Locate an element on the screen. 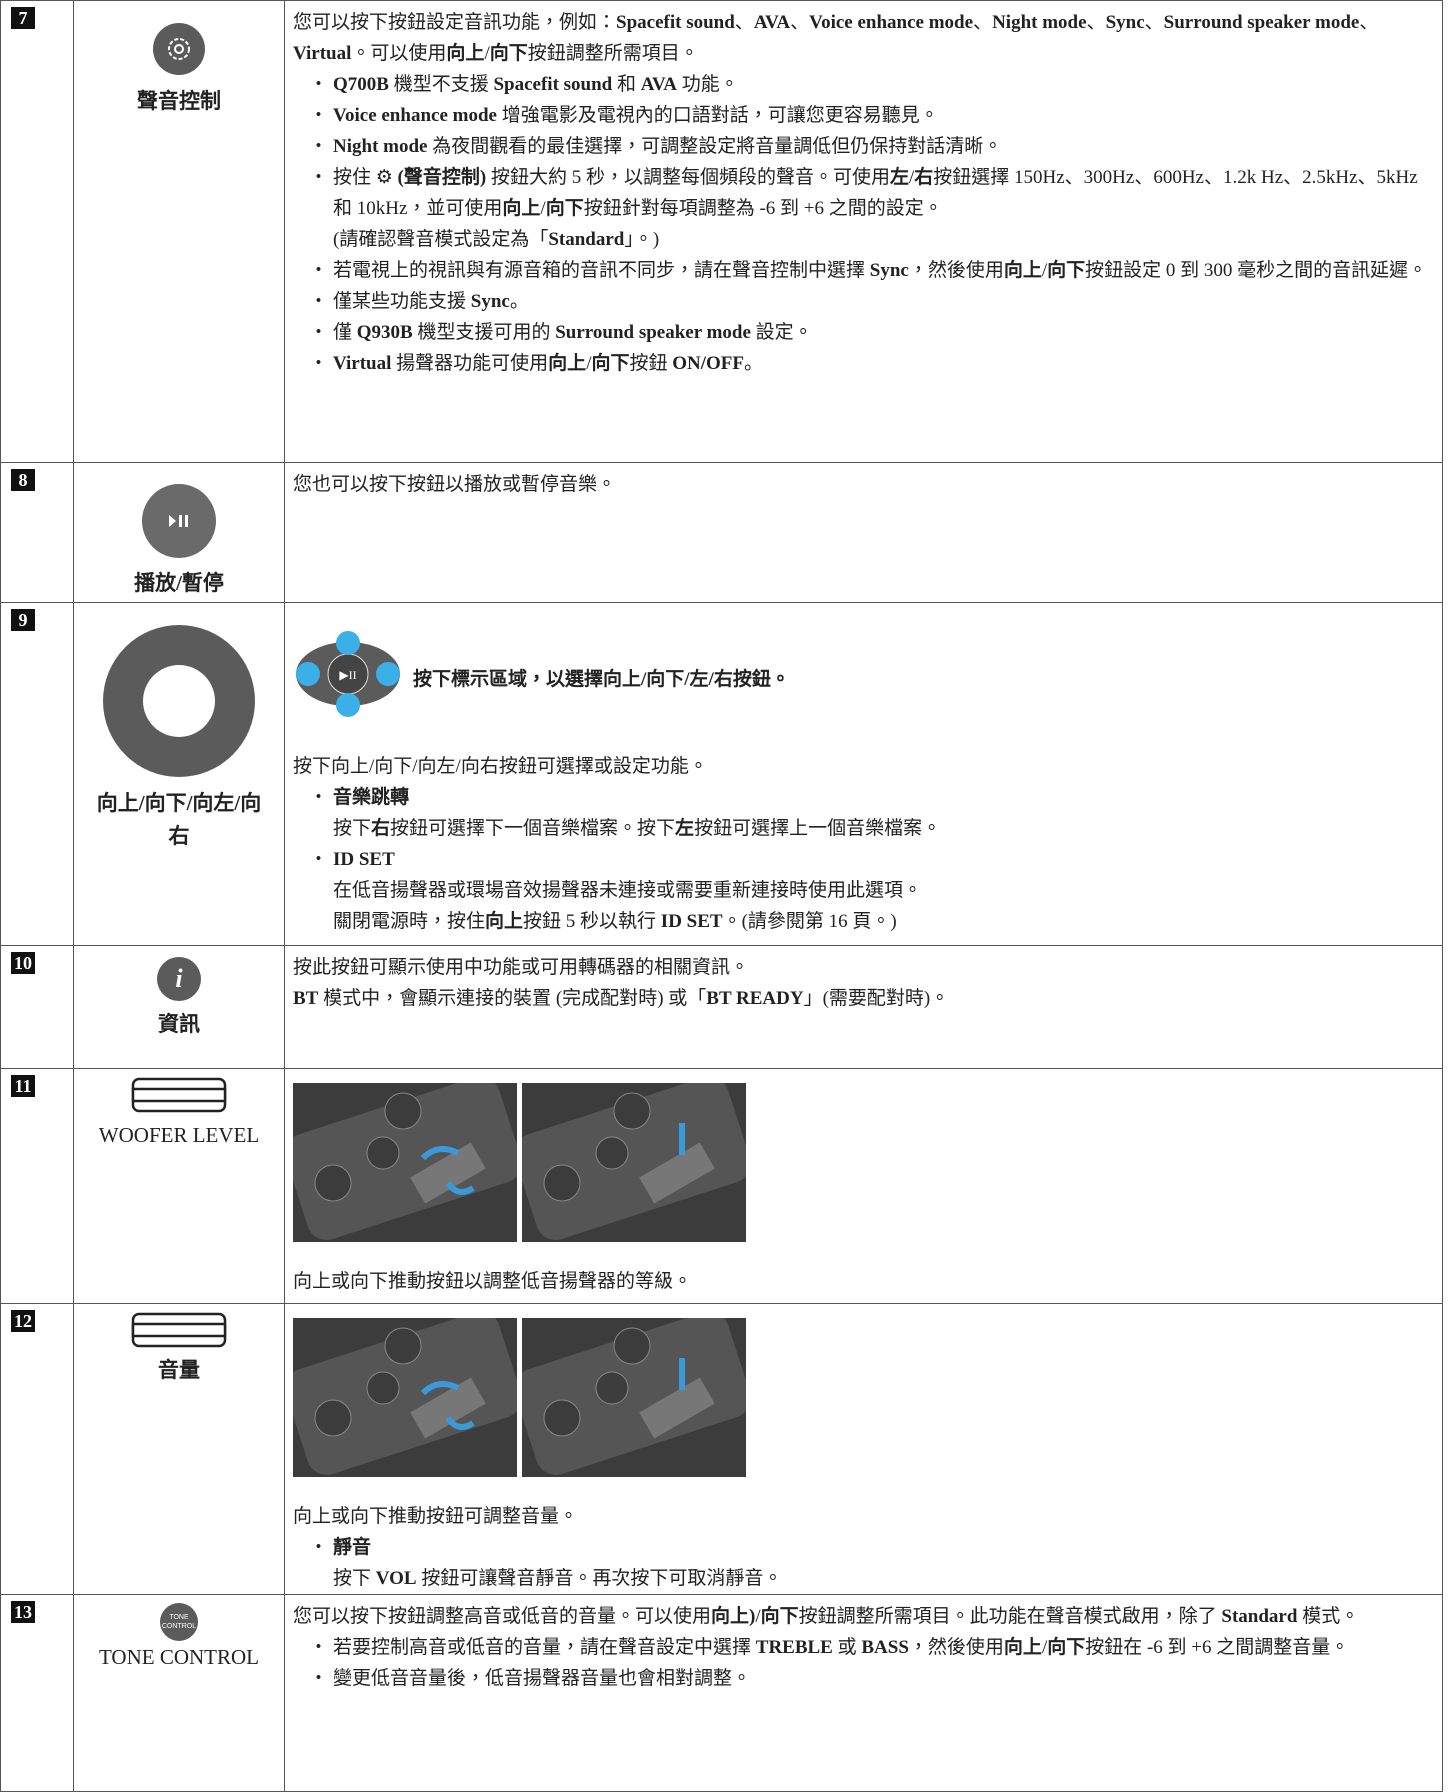 The width and height of the screenshot is (1450, 1792). icon-cell: 播放/暫停 is located at coordinates (179, 532).